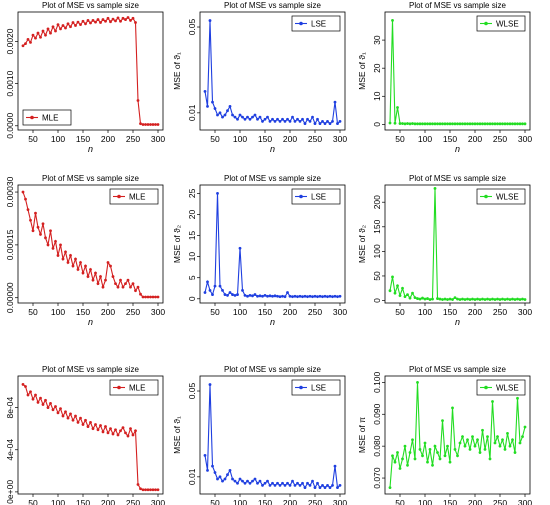 Image resolution: width=550 pixels, height=505 pixels. What do you see at coordinates (83, 312) in the screenshot?
I see `x-tick-label: 150` at bounding box center [83, 312].